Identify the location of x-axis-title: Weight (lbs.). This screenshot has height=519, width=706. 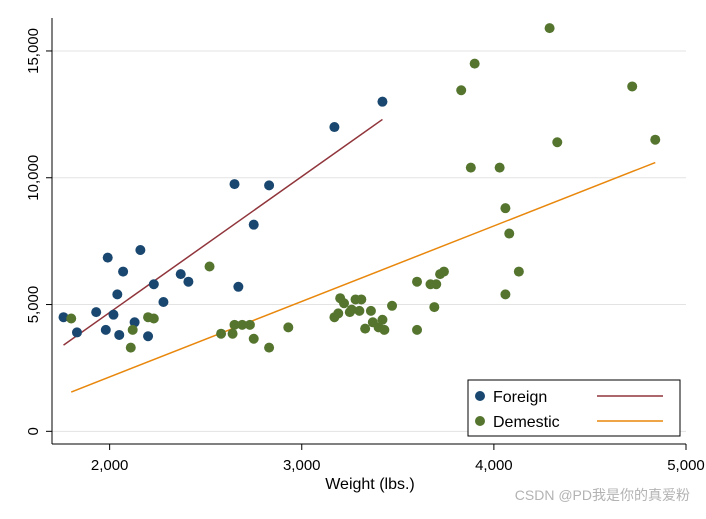
(370, 484).